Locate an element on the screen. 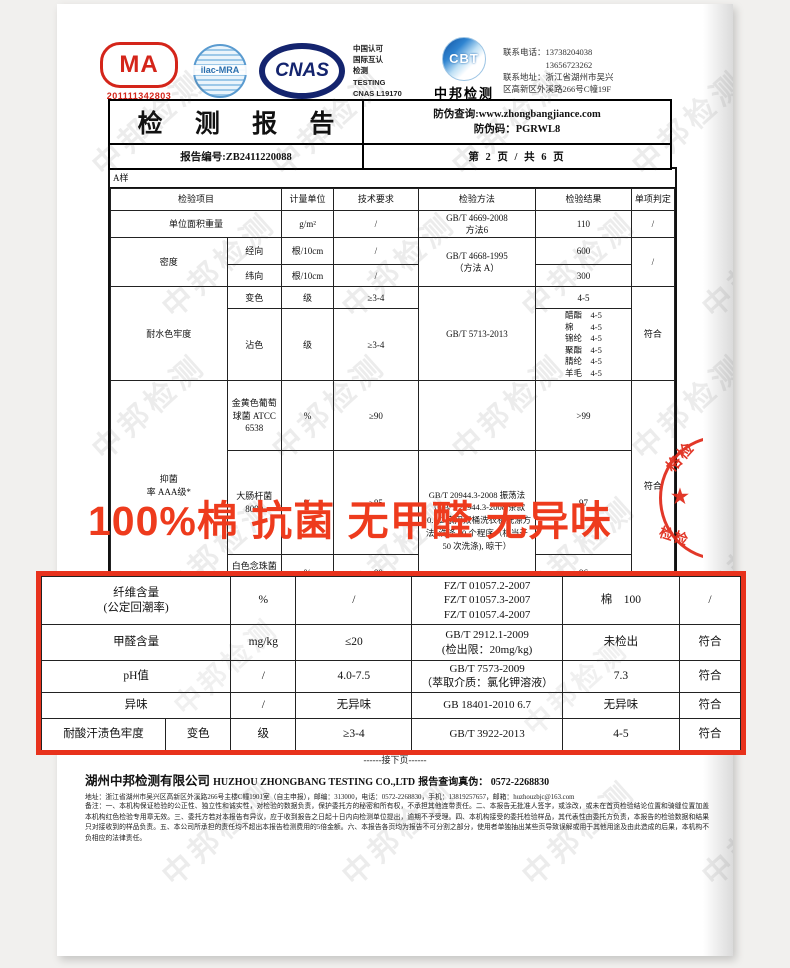 Image resolution: width=790 pixels, height=968 pixels. report-title: 检 测 报 告 is located at coordinates (237, 123).